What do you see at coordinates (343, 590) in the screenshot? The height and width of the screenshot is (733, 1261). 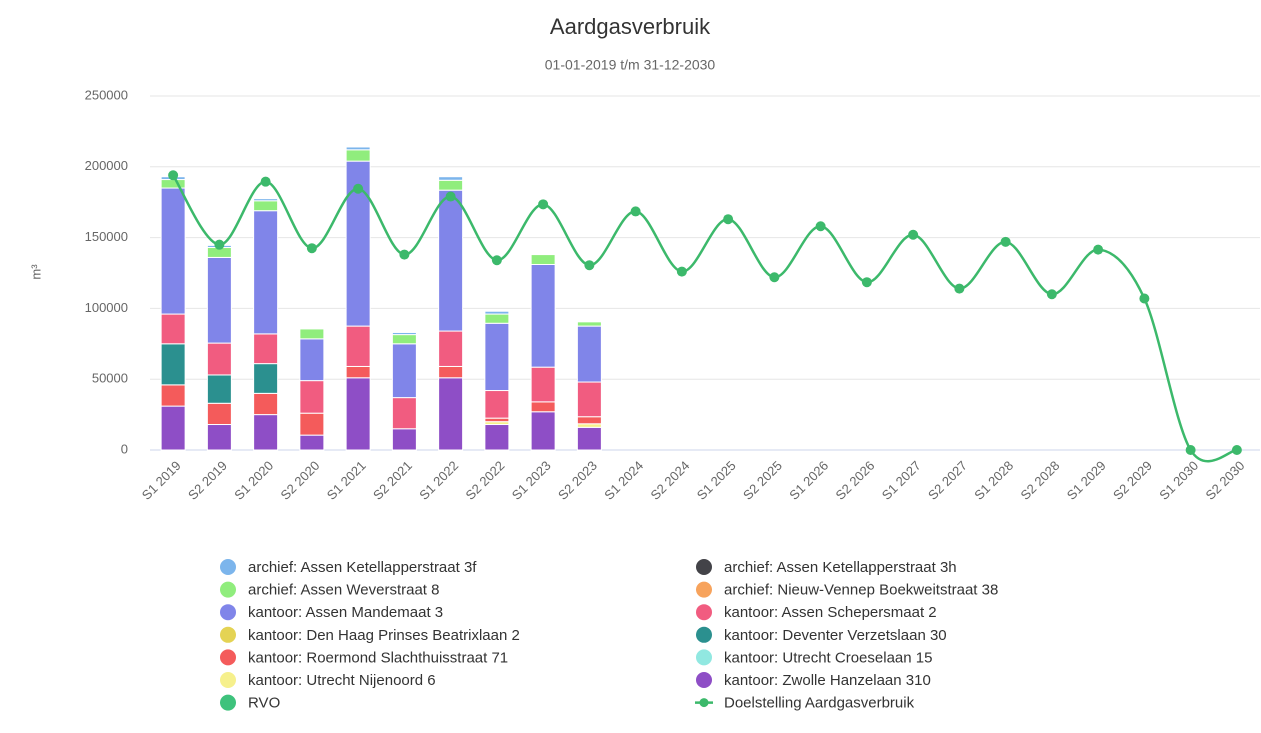 I see `legend-label: archief: Assen Weverstraat 8` at bounding box center [343, 590].